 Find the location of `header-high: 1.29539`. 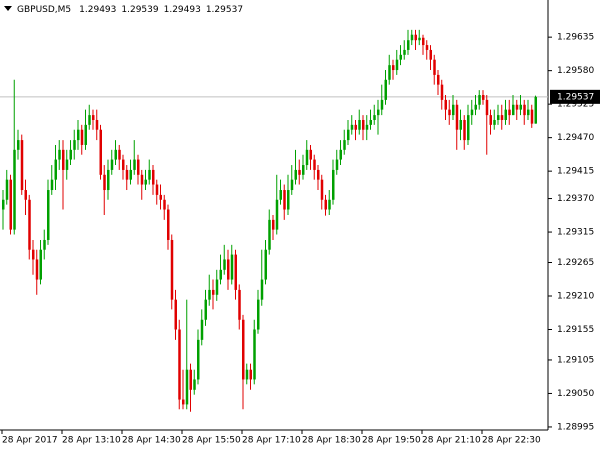

header-high: 1.29539 is located at coordinates (139, 10).